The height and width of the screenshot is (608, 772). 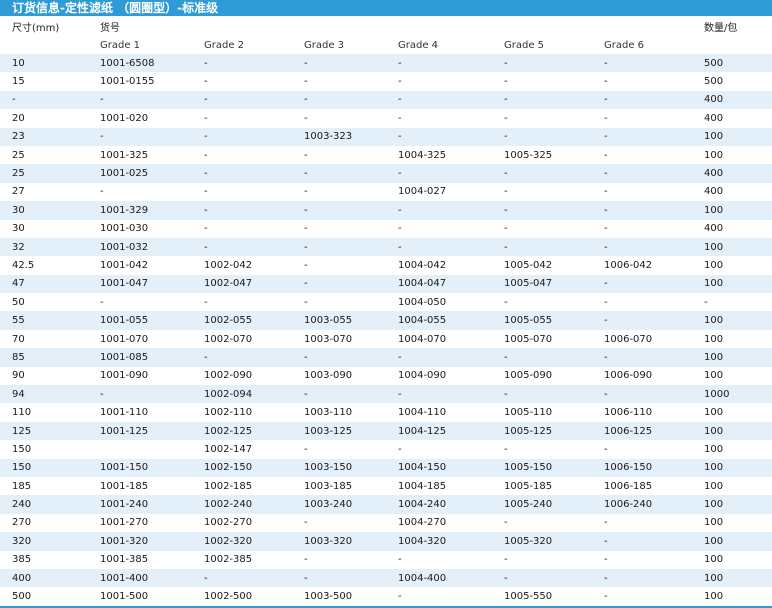 What do you see at coordinates (654, 376) in the screenshot?
I see `catalog-number-cell: 1006-090` at bounding box center [654, 376].